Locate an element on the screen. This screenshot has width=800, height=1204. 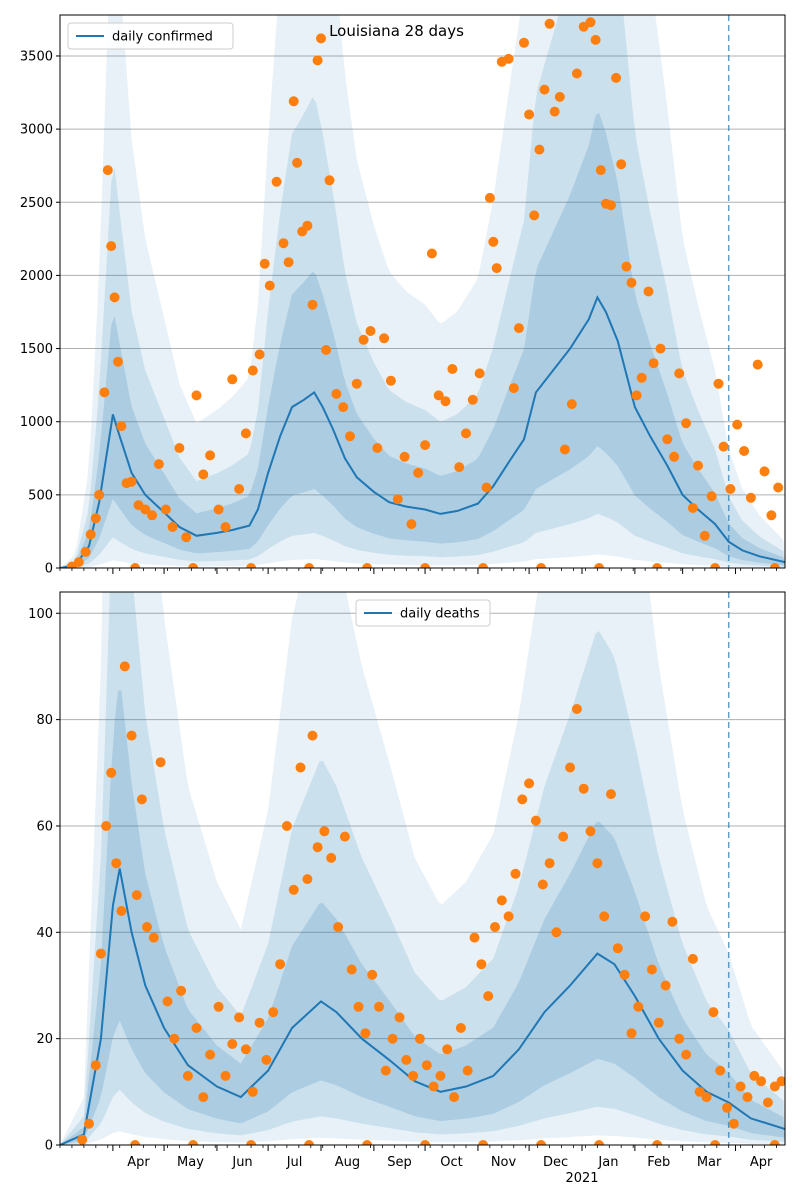
y-tick-label: 0 is located at coordinates (49, 1146).